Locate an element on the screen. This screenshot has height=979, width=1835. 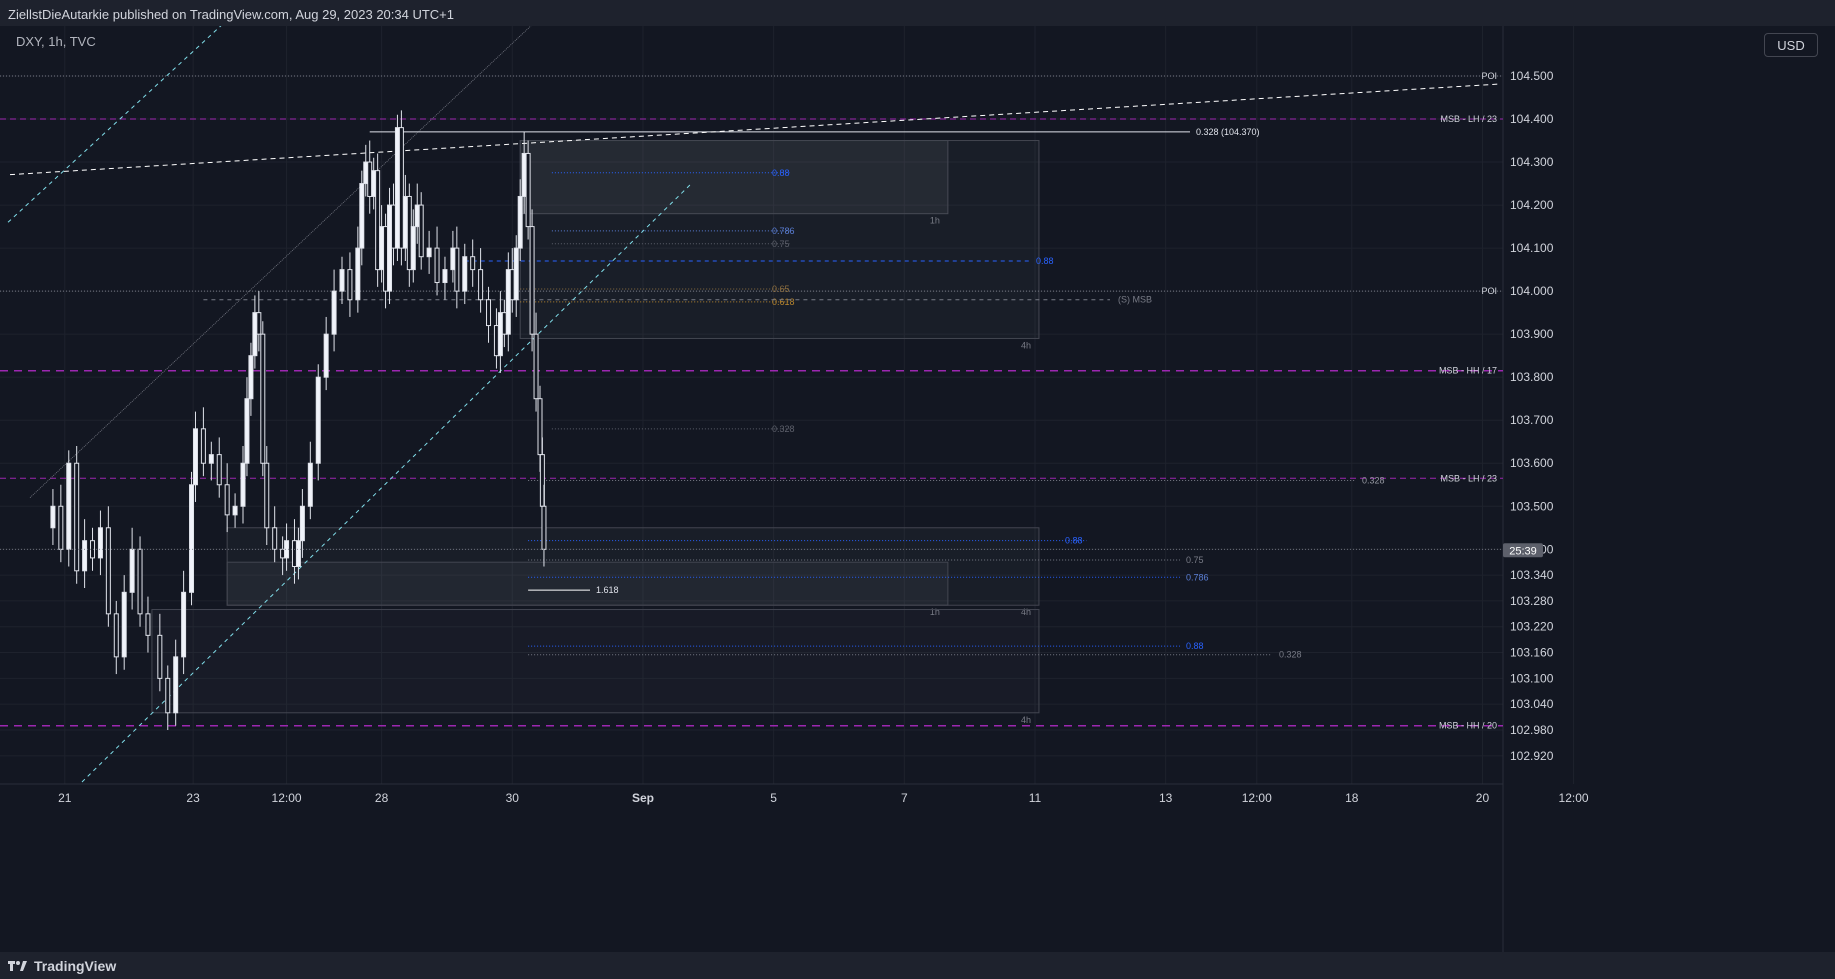
x-axis-tick-label: 5 is located at coordinates (773, 798).